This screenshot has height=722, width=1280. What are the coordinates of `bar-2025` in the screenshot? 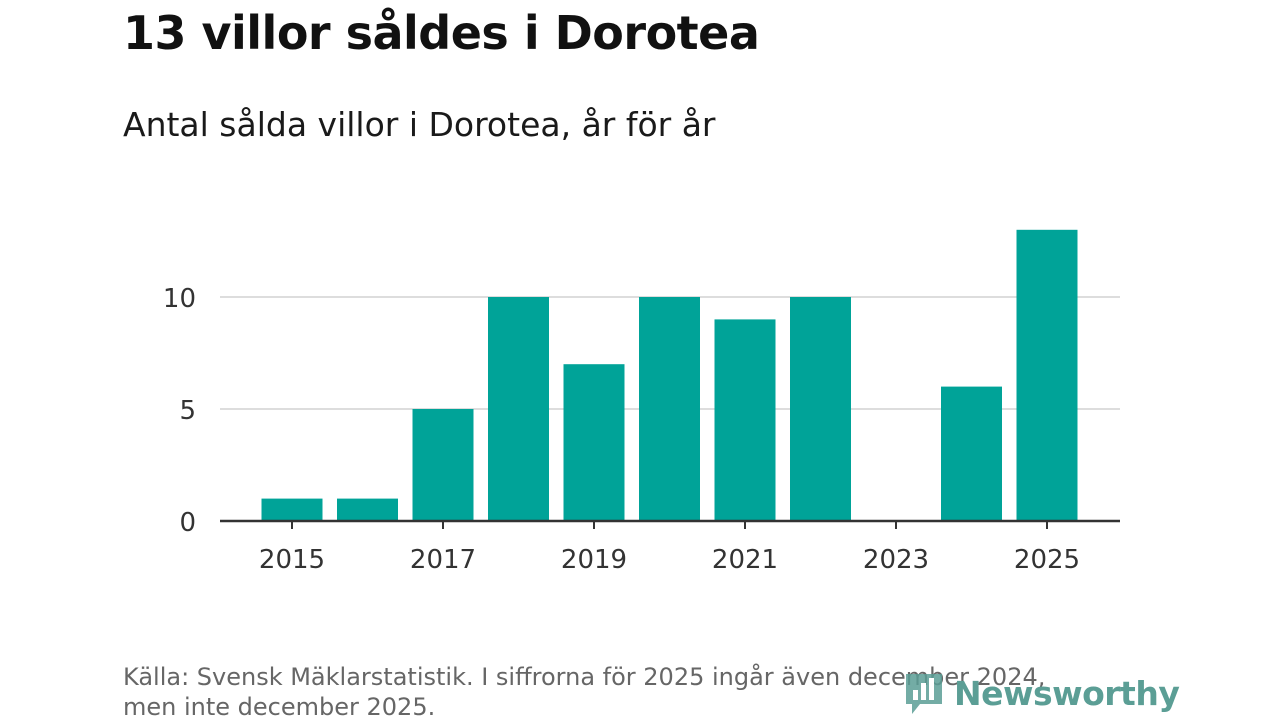 It's located at (1047, 375).